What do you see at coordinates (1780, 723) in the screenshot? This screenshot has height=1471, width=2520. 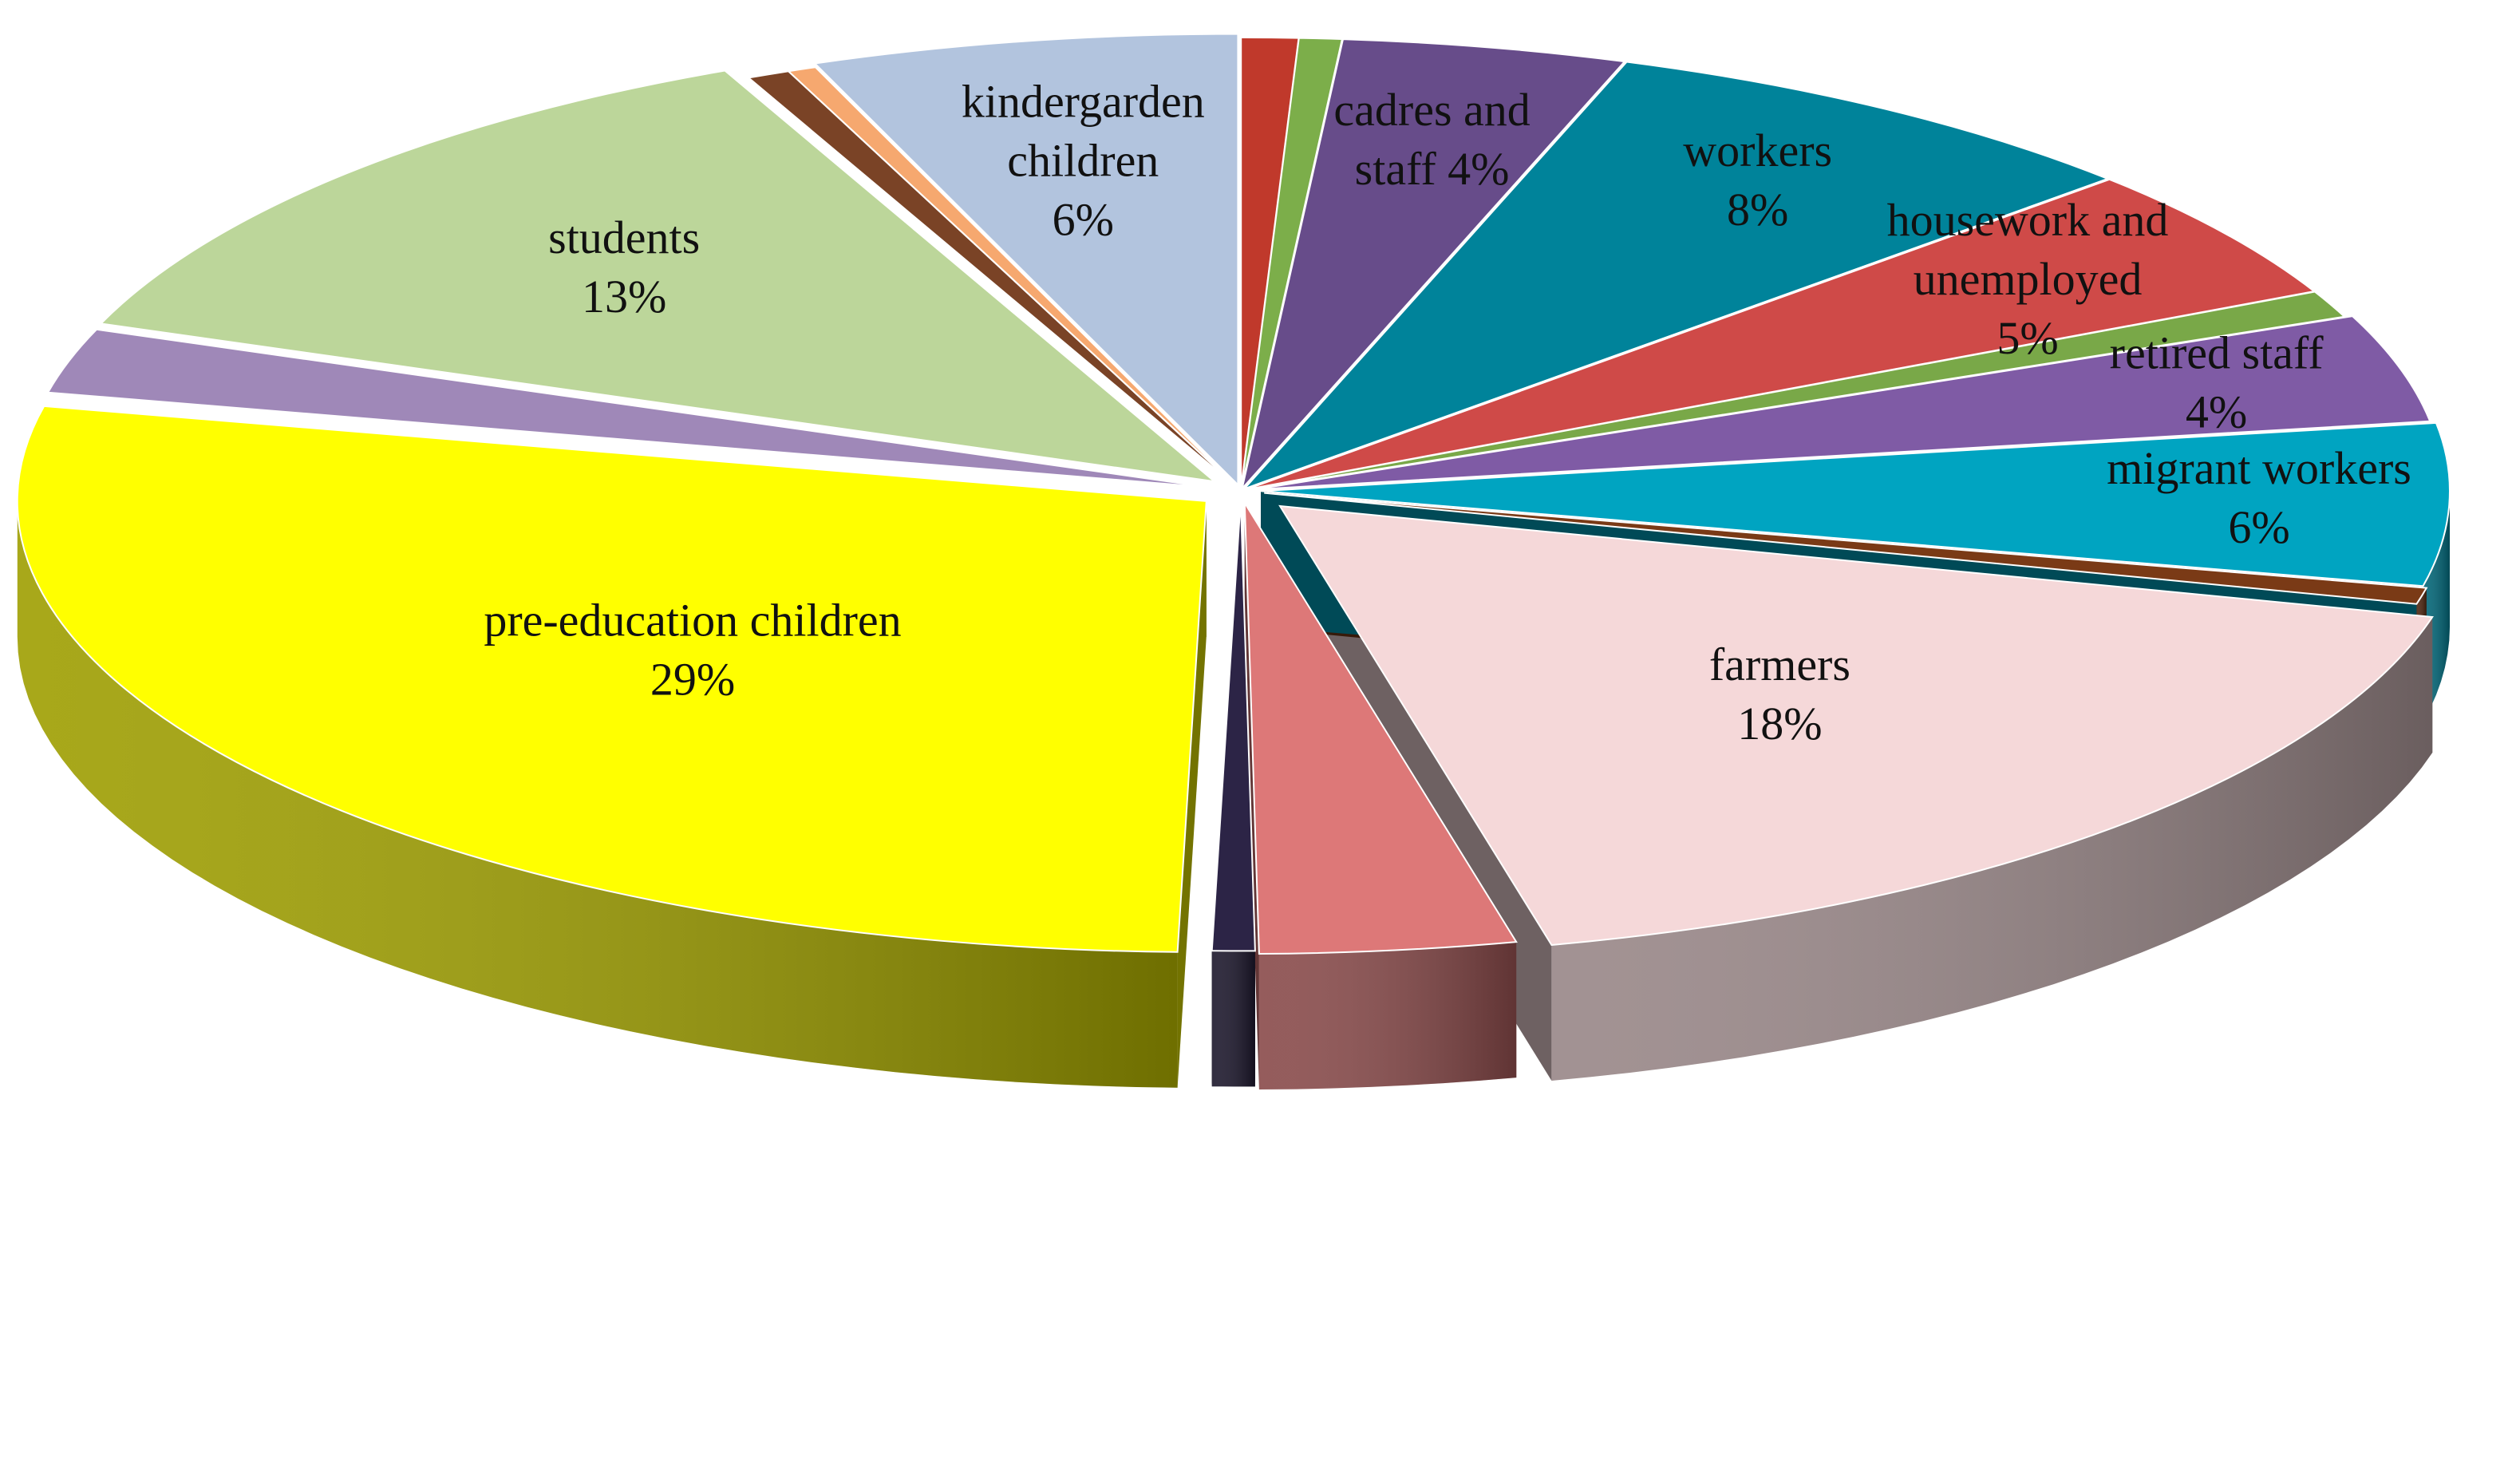 I see `pie-label-farmers-line-1: 18%` at bounding box center [1780, 723].